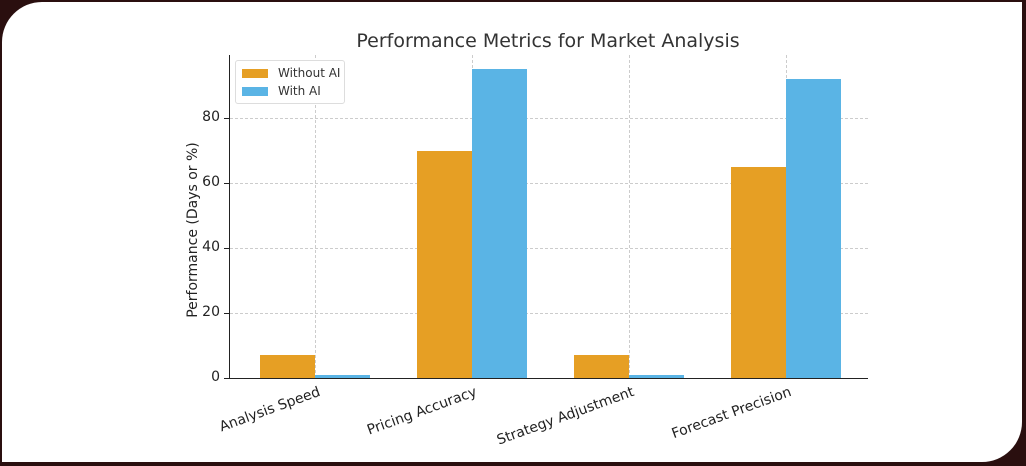 Image resolution: width=1026 pixels, height=466 pixels. Describe the element at coordinates (193, 230) in the screenshot. I see `y-axis-label: Performance (Days or %)` at that location.